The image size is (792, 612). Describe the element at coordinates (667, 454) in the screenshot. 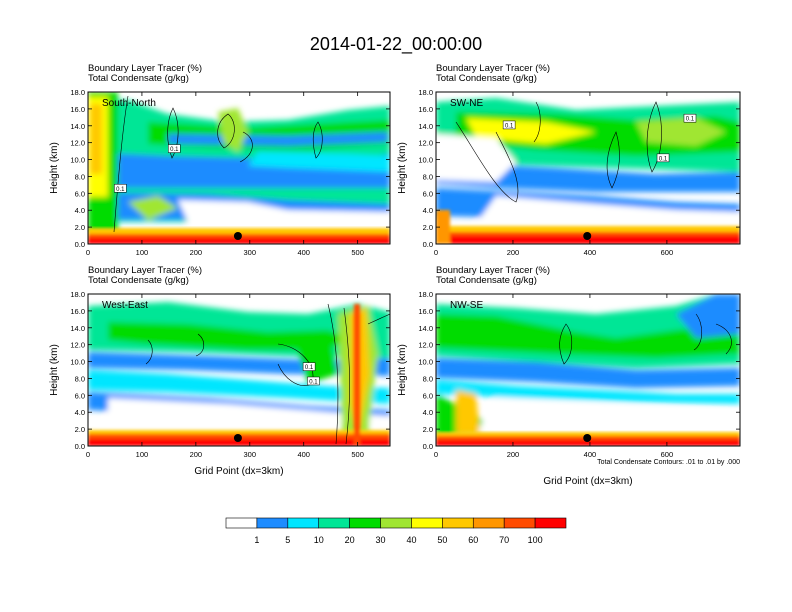

I see `x-tick-label: 600` at that location.